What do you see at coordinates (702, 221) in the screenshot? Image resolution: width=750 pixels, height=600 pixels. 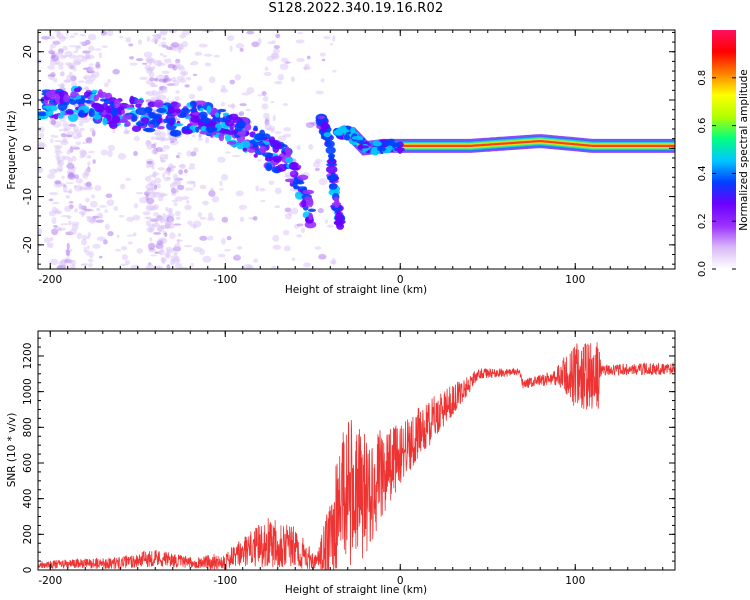 I see `colorbar-tick-label: 0.2` at bounding box center [702, 221].